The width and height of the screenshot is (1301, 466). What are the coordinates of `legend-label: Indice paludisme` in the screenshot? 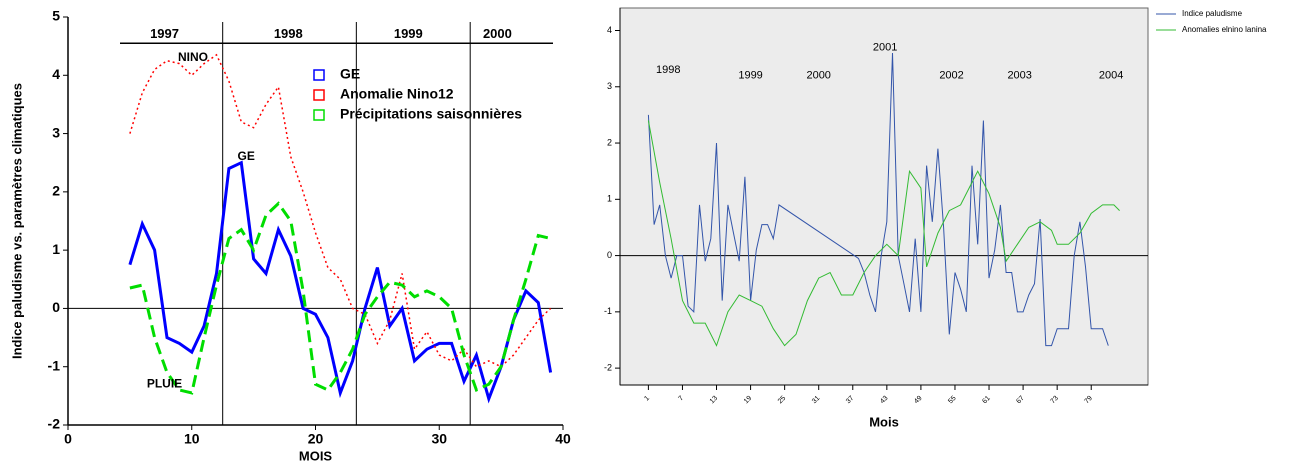 It's located at (1212, 13).